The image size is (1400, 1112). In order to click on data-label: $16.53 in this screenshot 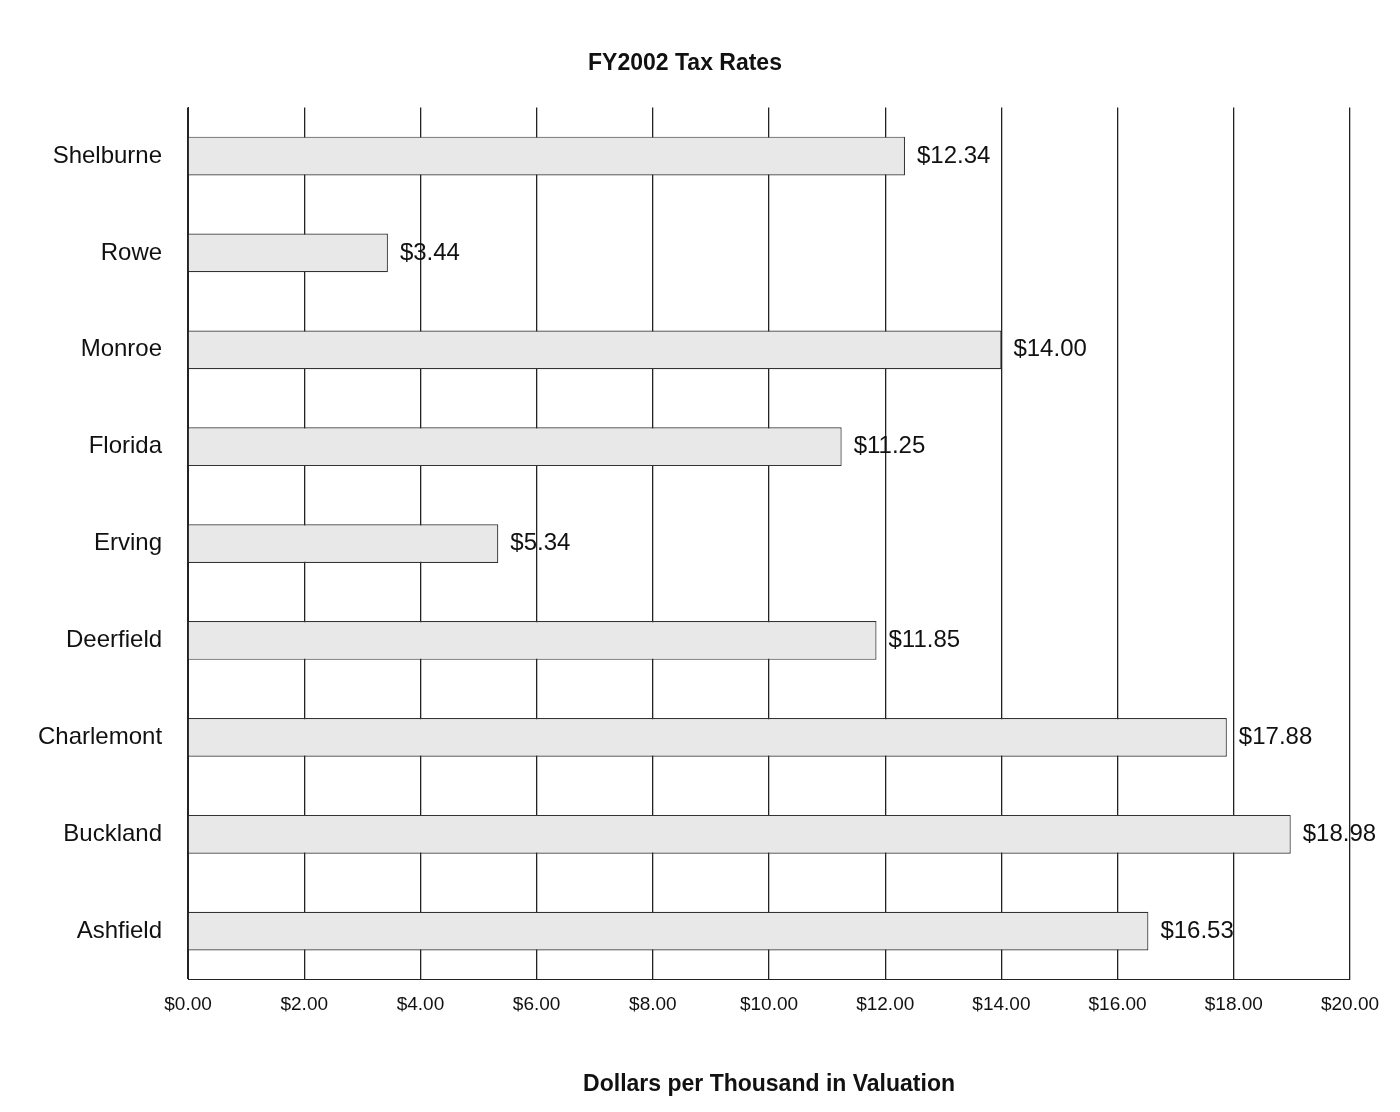, I will do `click(1197, 929)`.